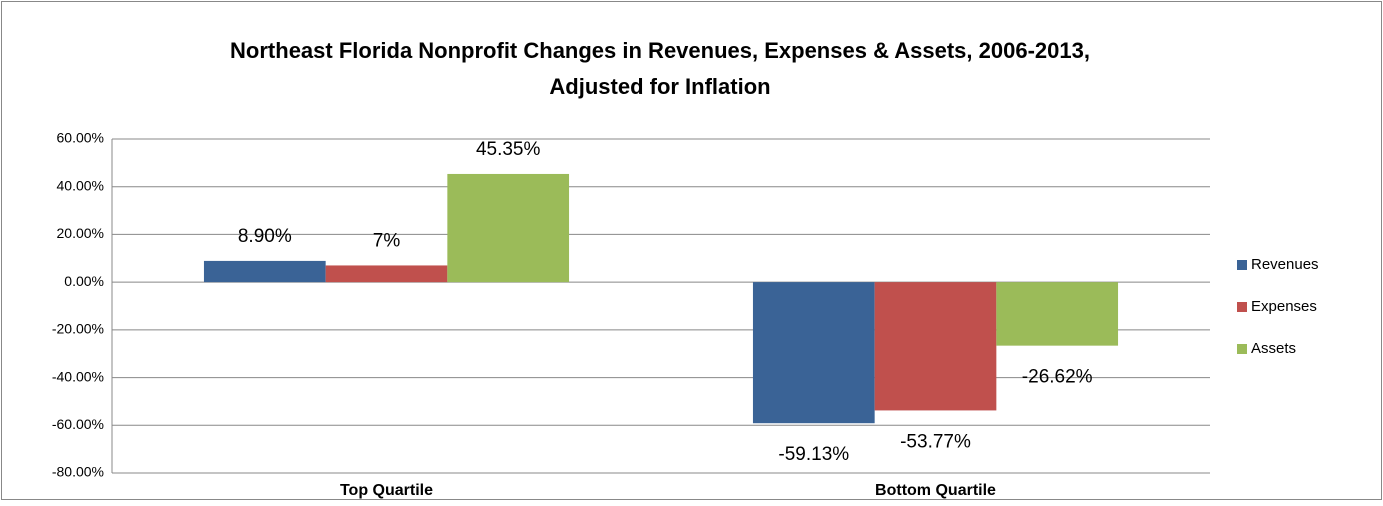 This screenshot has width=1383, height=506. I want to click on data-label: -26.62%, so click(1057, 377).